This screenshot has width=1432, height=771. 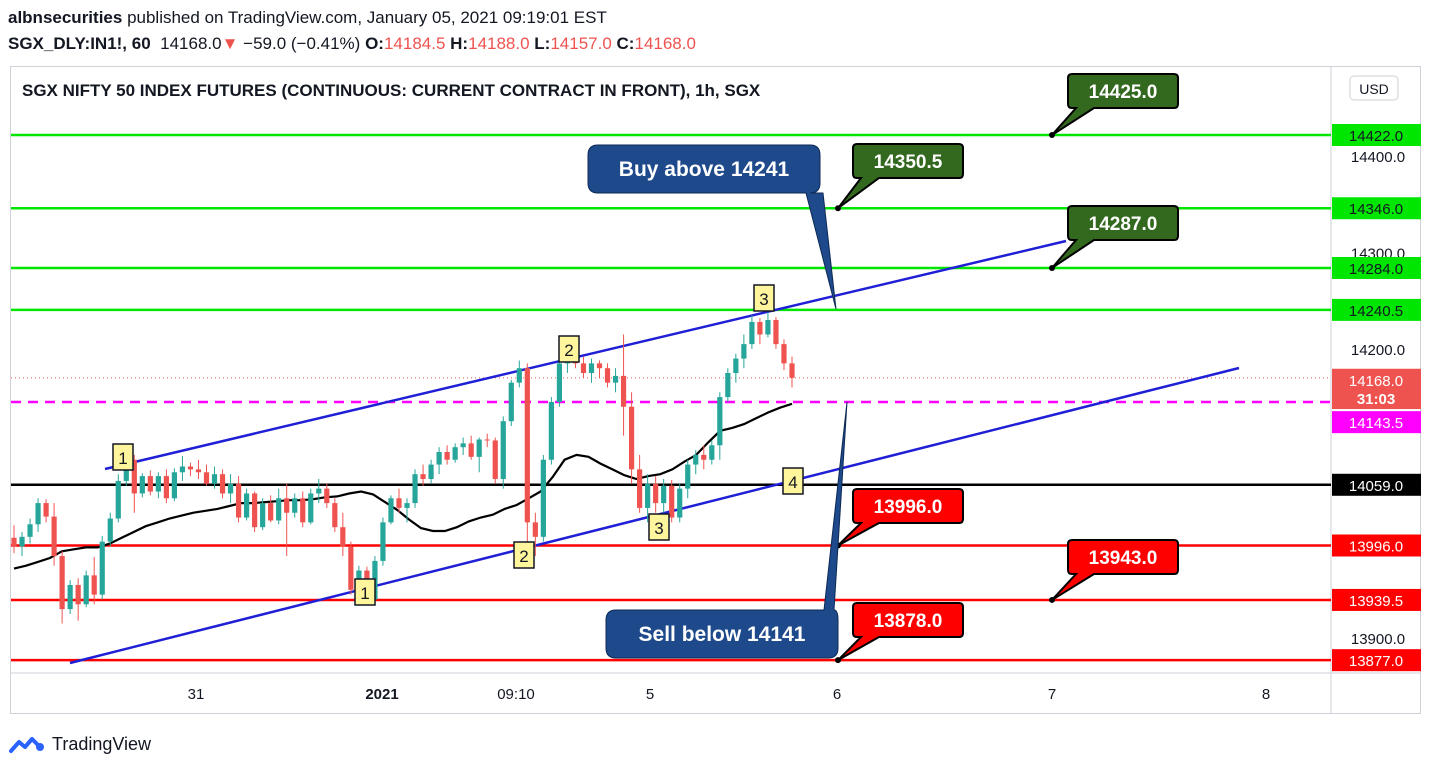 I want to click on level-callout-green: 14425.0, so click(x=1114, y=106).